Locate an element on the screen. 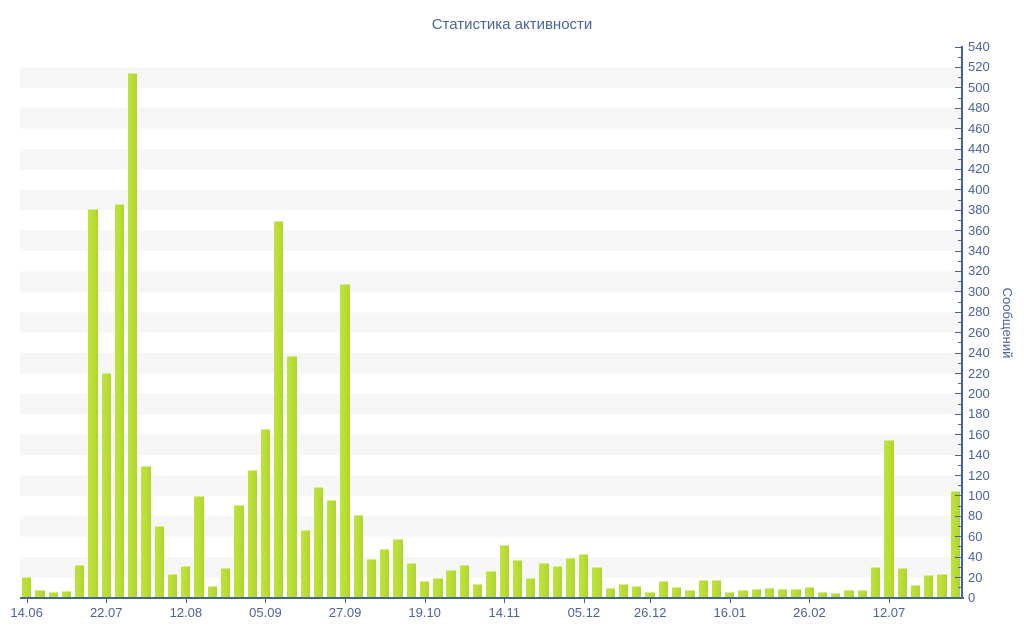 The width and height of the screenshot is (1024, 640). y-tick-label: 40 is located at coordinates (975, 557).